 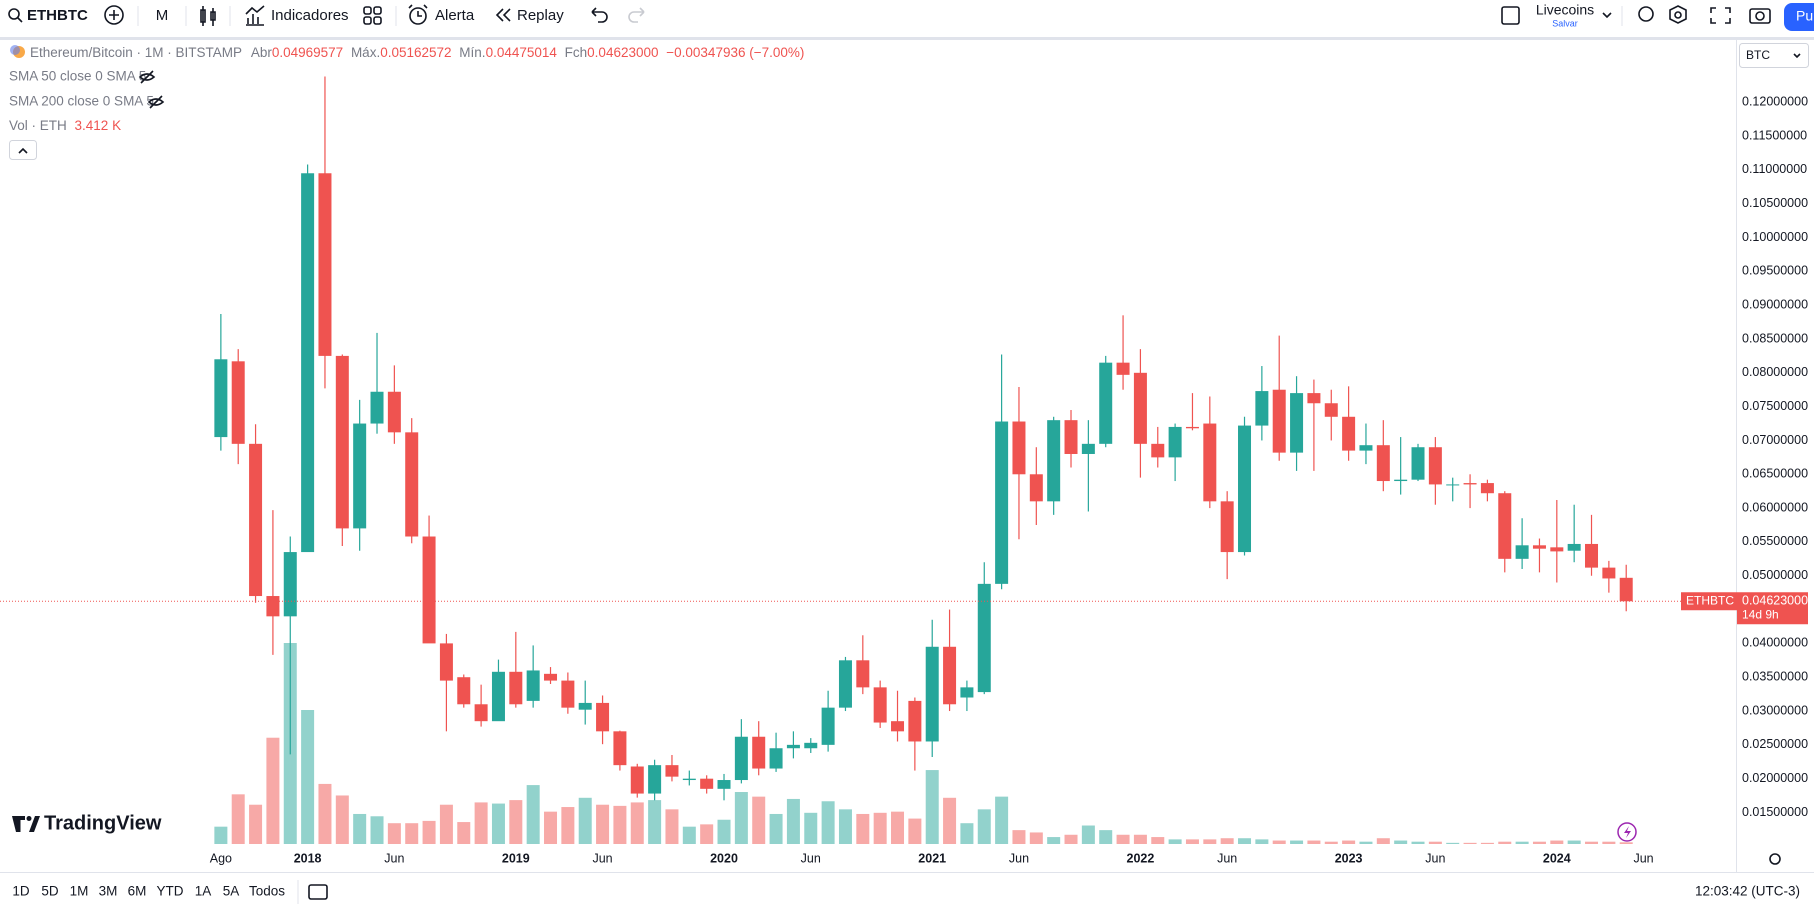 What do you see at coordinates (1510, 15) in the screenshot?
I see `layout-icon` at bounding box center [1510, 15].